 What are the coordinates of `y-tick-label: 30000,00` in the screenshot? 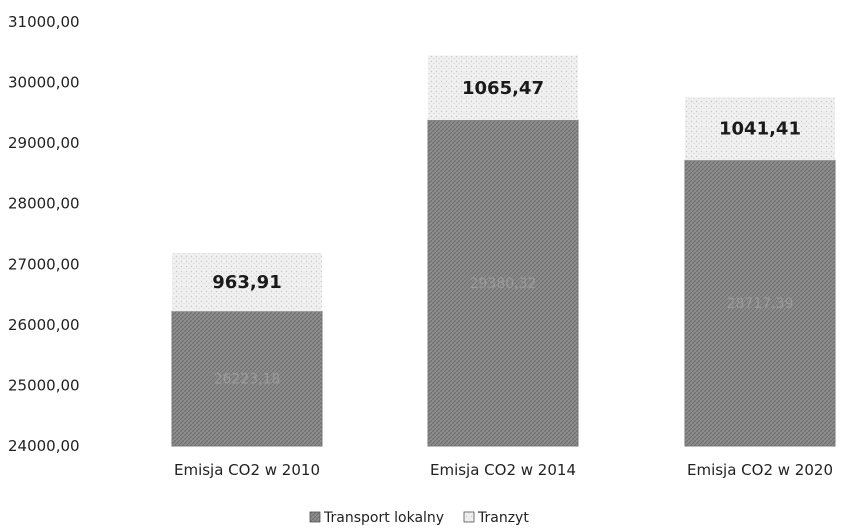 It's located at (44, 83).